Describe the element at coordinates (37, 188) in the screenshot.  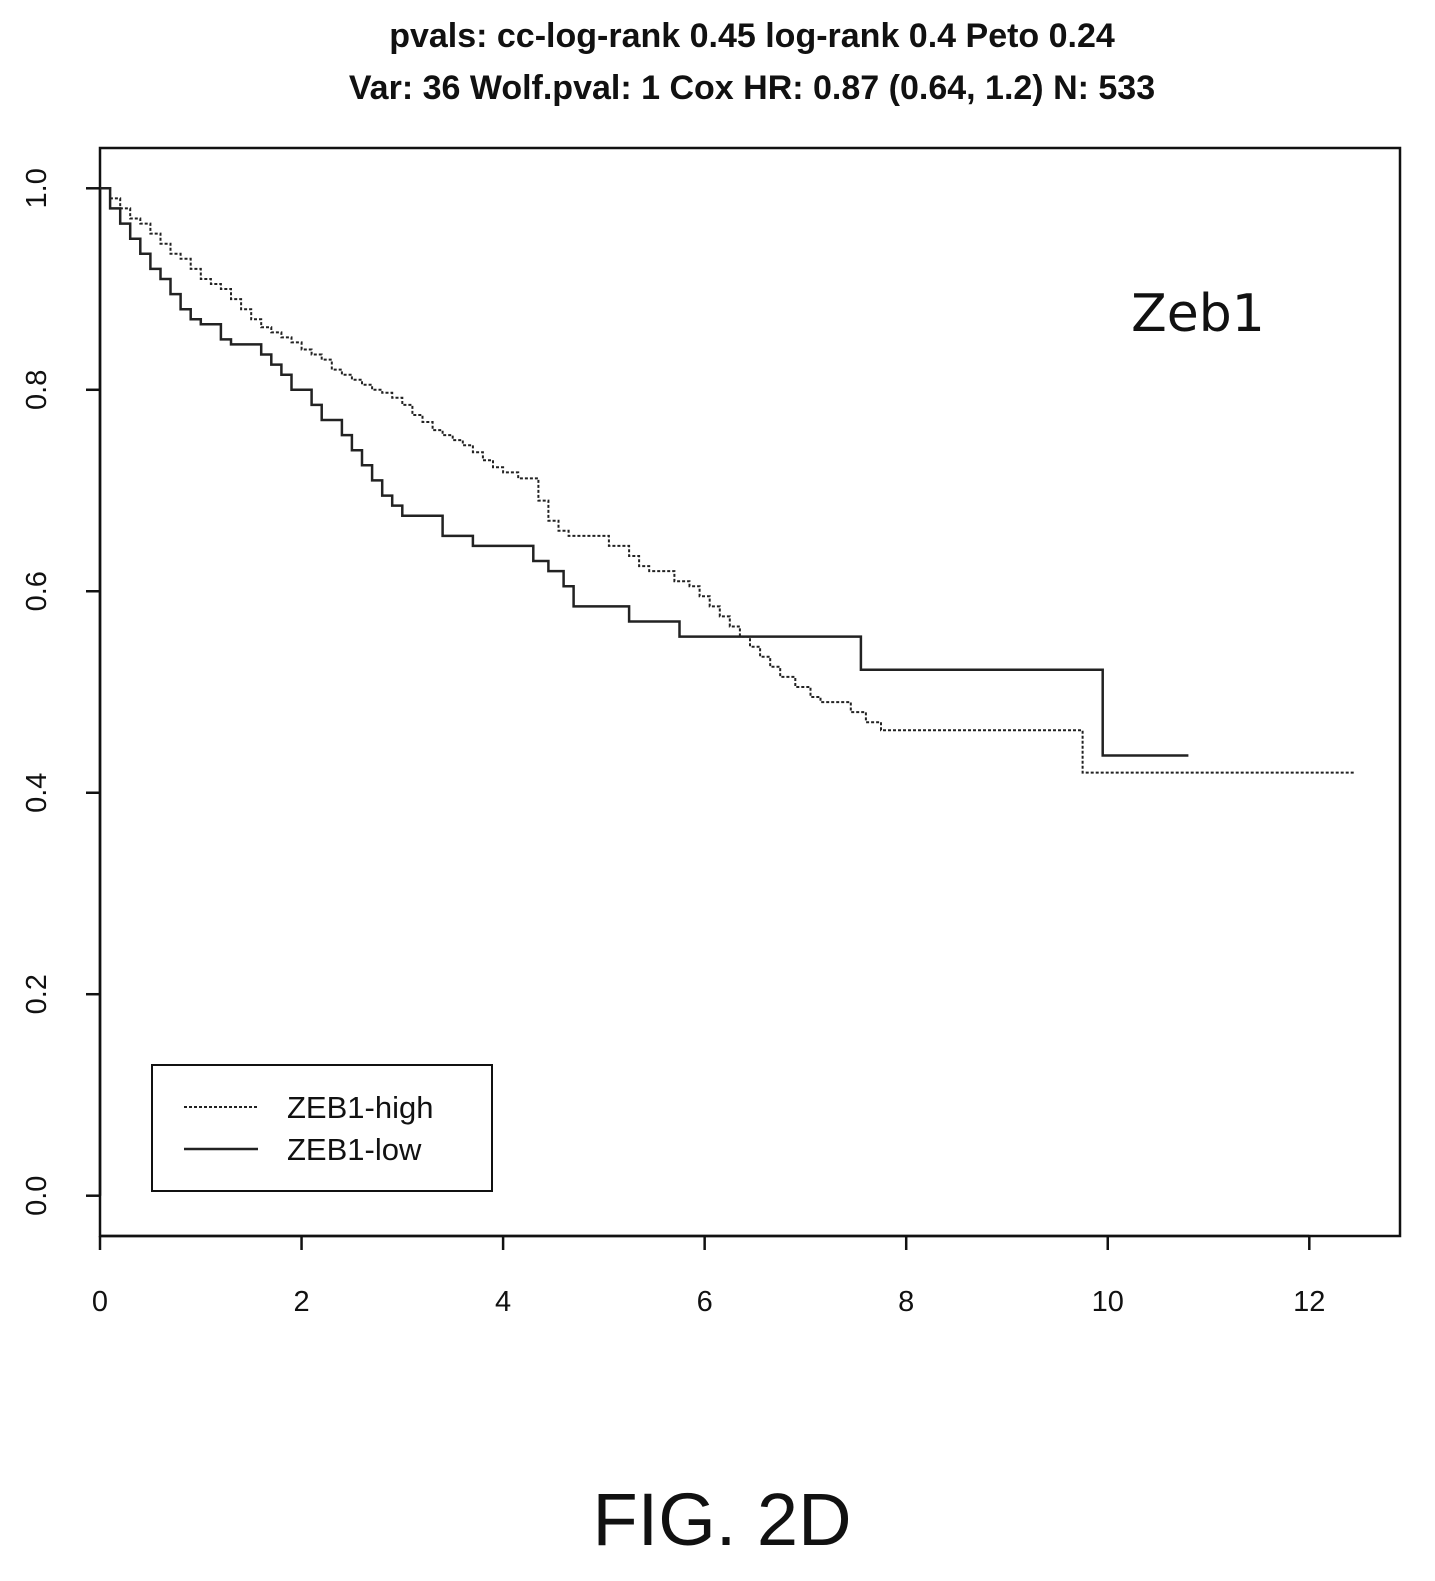
I see `y-tick-label: 1.0` at that location.